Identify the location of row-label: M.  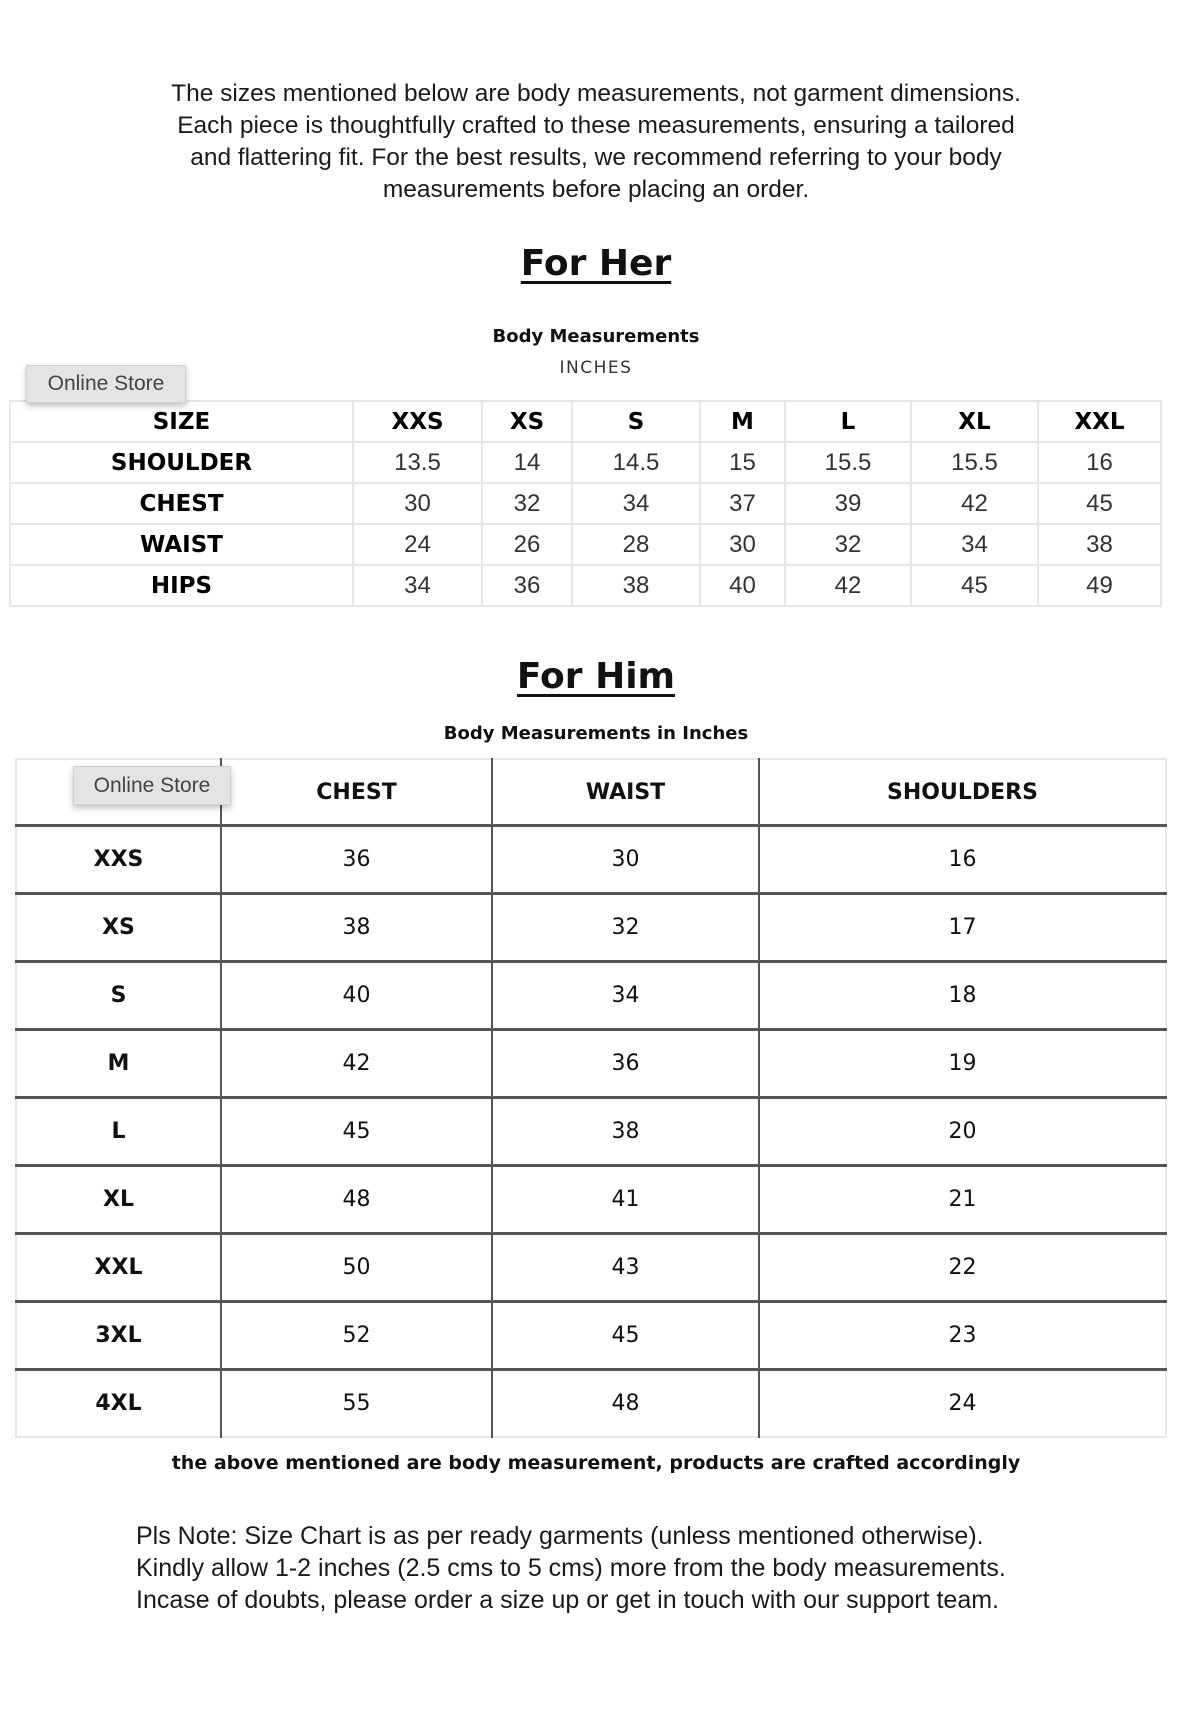
(118, 1064).